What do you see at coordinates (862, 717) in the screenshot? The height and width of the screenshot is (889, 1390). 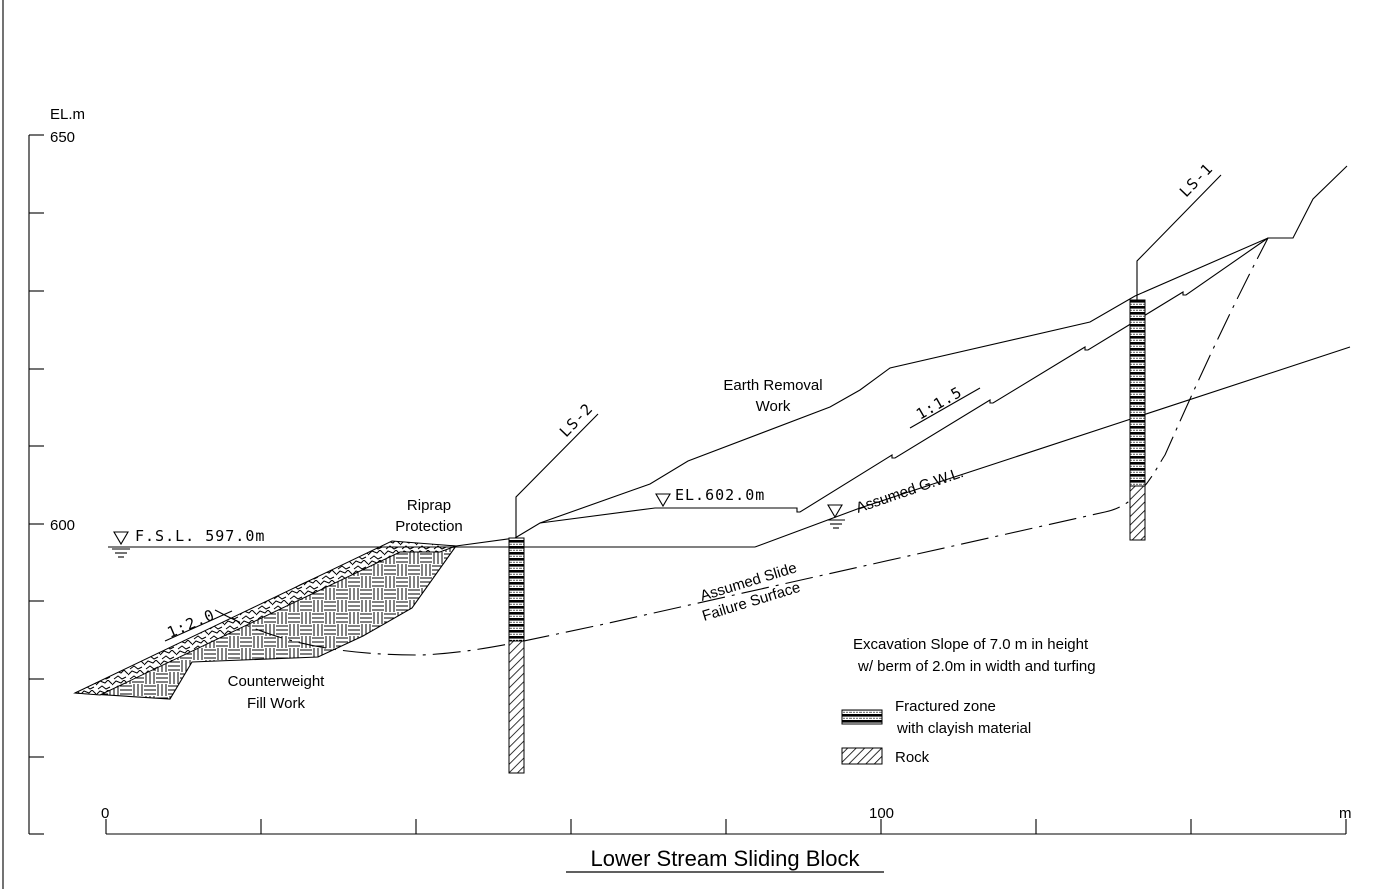 I see `legend-fractured-swatch` at bounding box center [862, 717].